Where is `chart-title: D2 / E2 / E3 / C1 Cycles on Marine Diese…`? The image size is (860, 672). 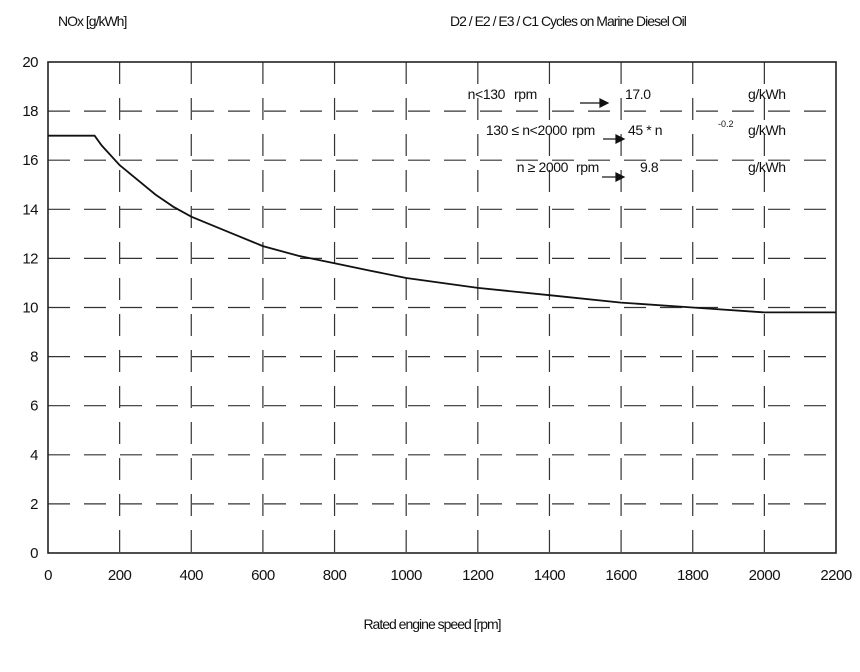
chart-title: D2 / E2 / E3 / C1 Cycles on Marine Diese… is located at coordinates (568, 21).